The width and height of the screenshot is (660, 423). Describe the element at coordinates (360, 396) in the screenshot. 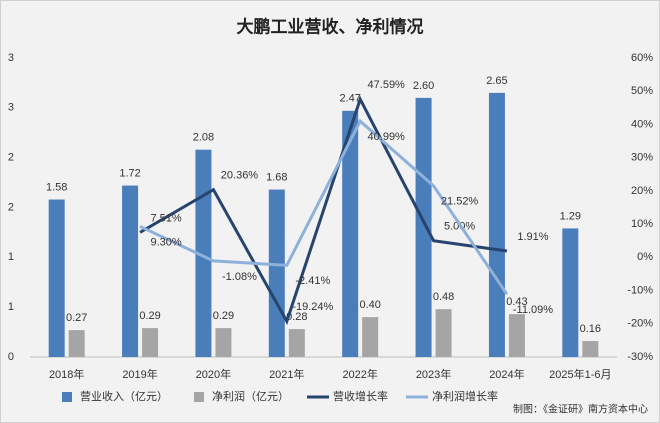

I see `legend-label: 营收增长率` at that location.